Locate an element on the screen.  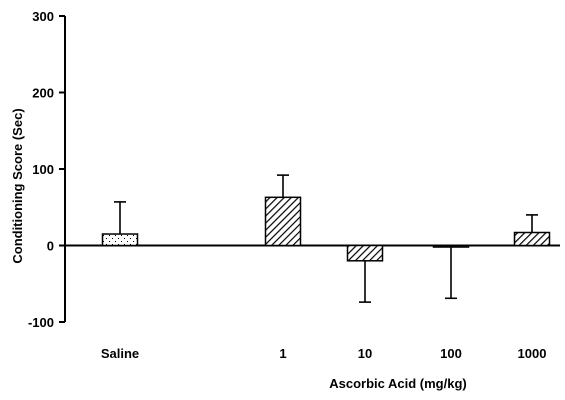
x-tick-label: 10 is located at coordinates (365, 353).